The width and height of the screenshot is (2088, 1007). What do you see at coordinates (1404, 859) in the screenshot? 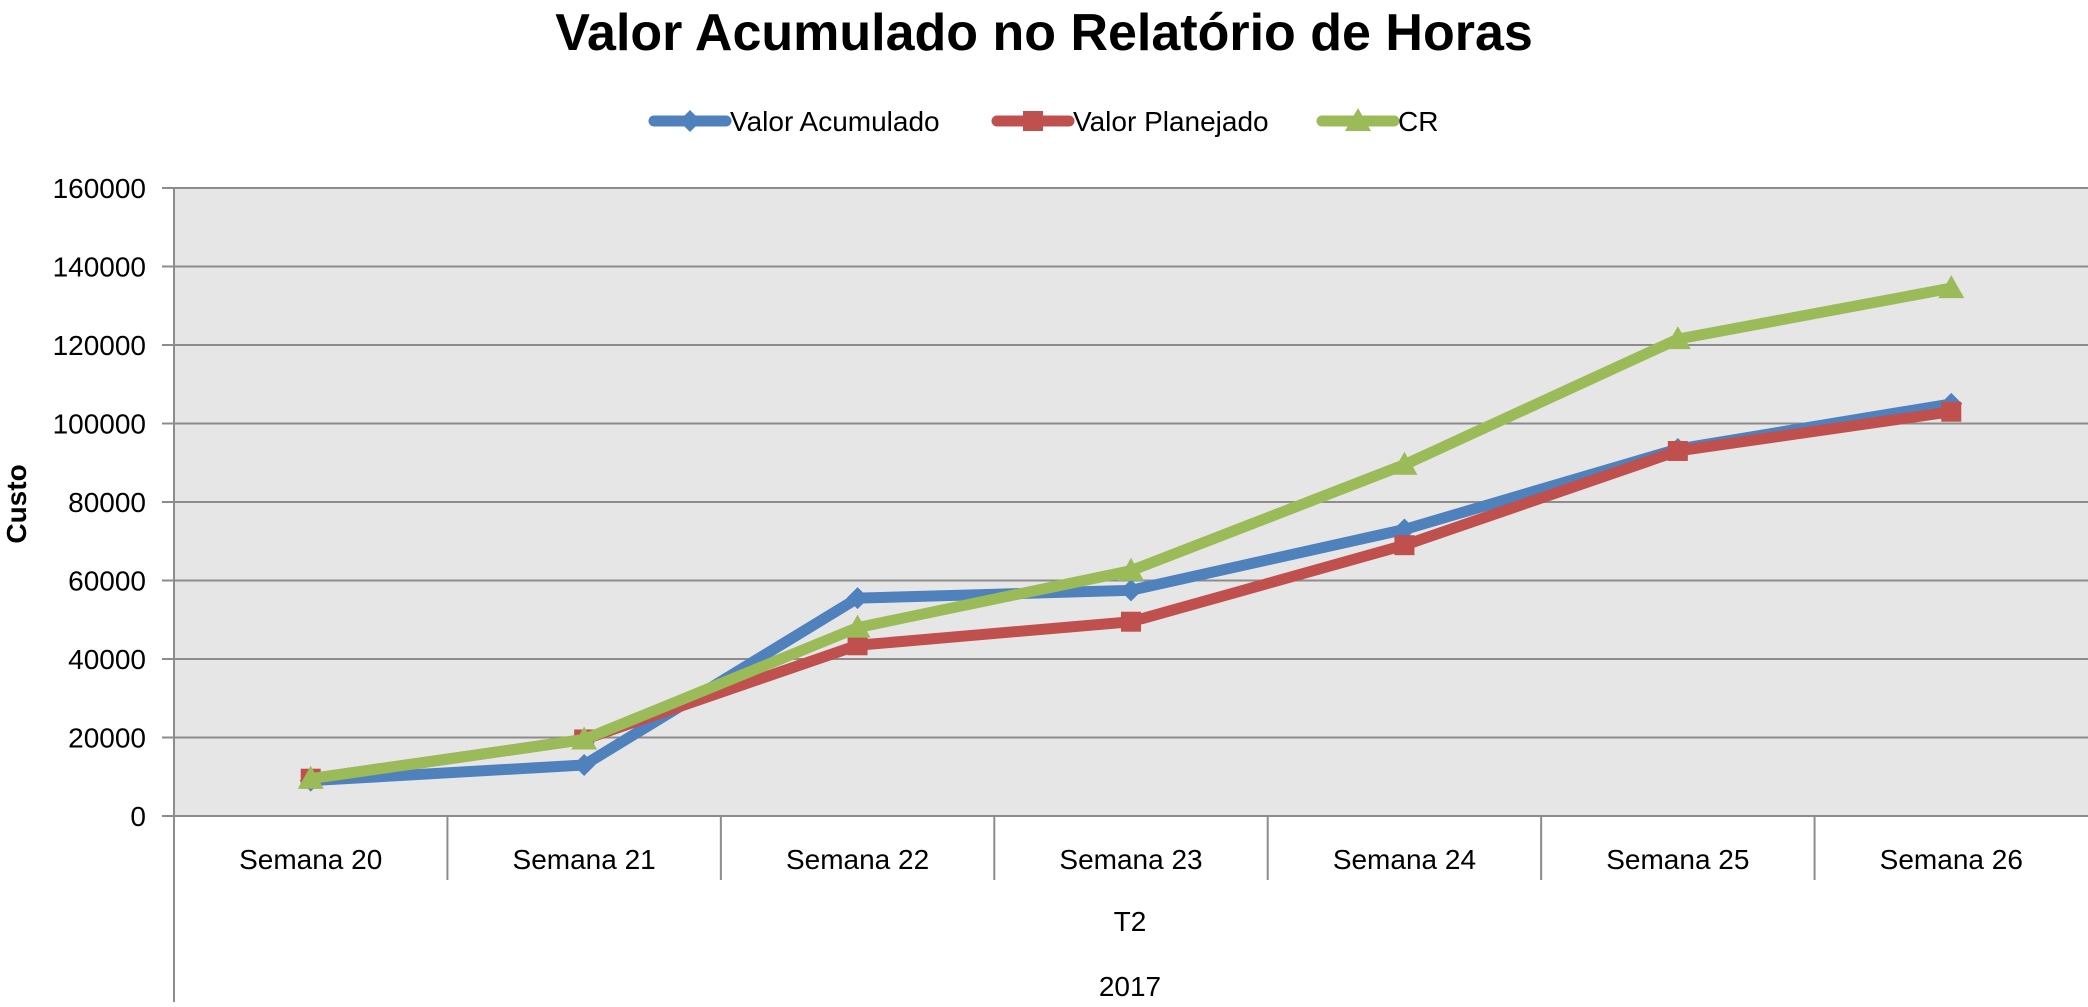
I see `x-tick-label: Semana 24` at bounding box center [1404, 859].